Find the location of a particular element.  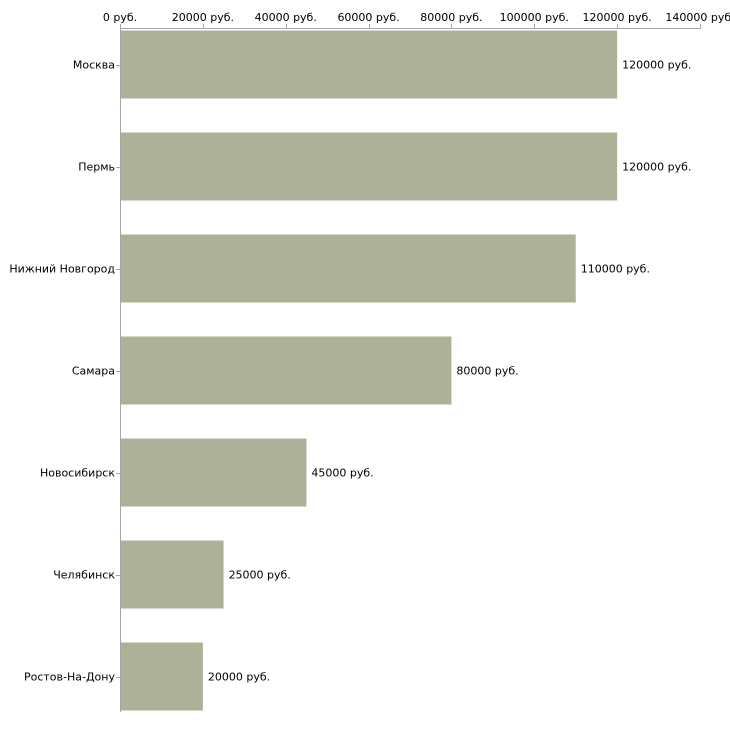

category-label: Пермь is located at coordinates (96, 167).